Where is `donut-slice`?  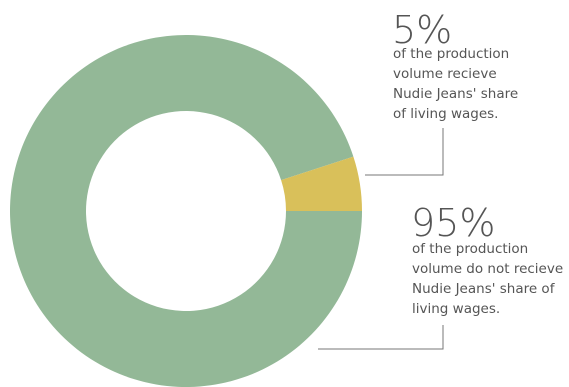
donut-slice is located at coordinates (321, 183).